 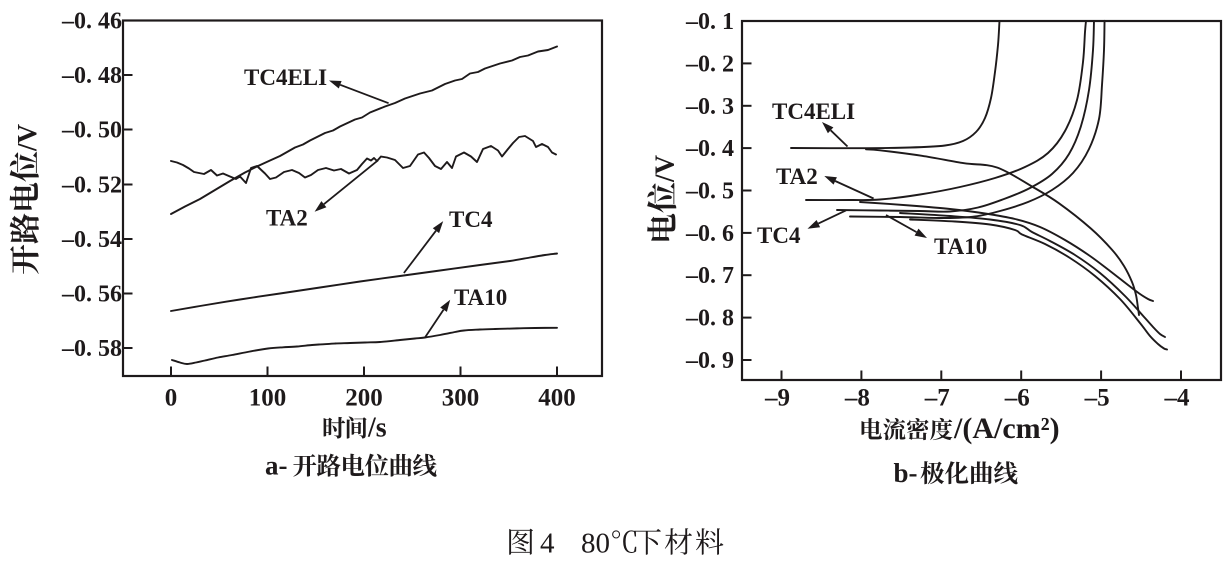 What do you see at coordinates (857, 398) in the screenshot?
I see `svg-text: –8` at bounding box center [857, 398].